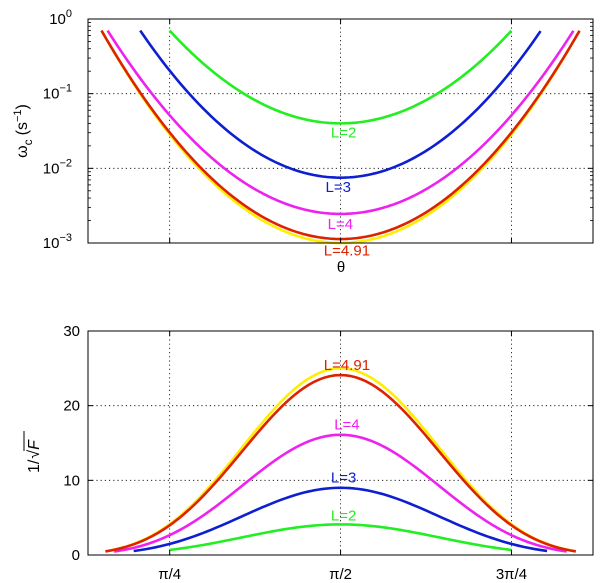  Describe the element at coordinates (347, 365) in the screenshot. I see `bottom-label-l-4-91: L=4.91` at that location.